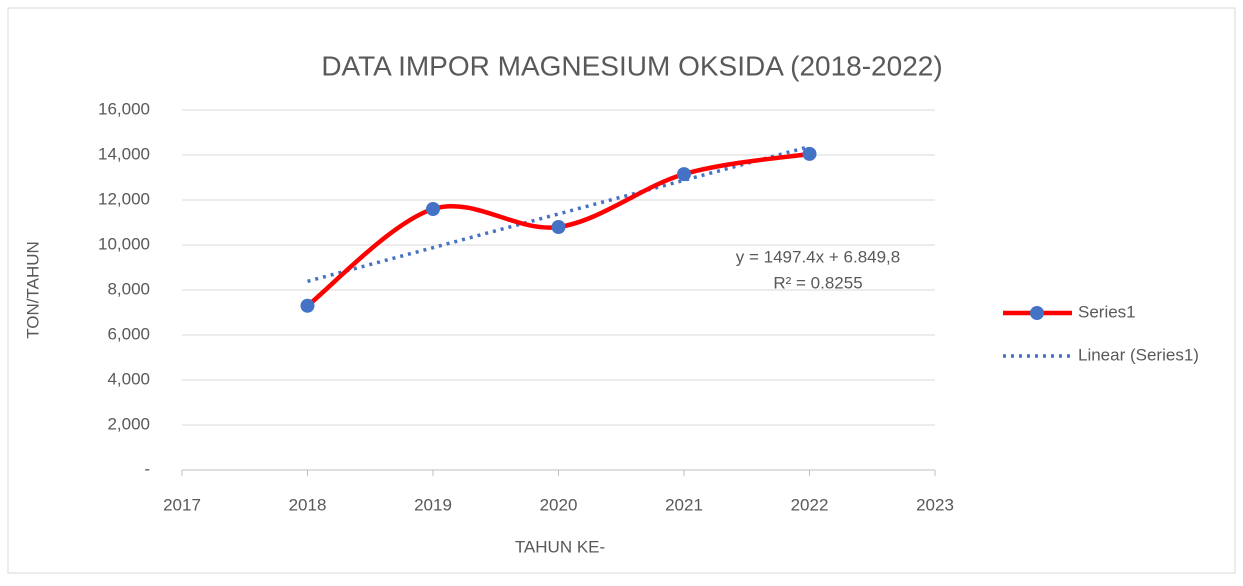 This screenshot has width=1243, height=586. Describe the element at coordinates (124, 243) in the screenshot. I see `y-tick-label: 10,000` at that location.